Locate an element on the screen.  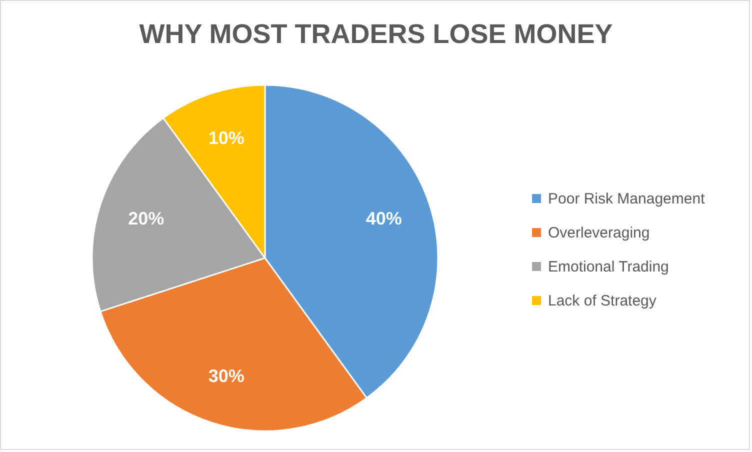
data-label: 20% is located at coordinates (146, 218).